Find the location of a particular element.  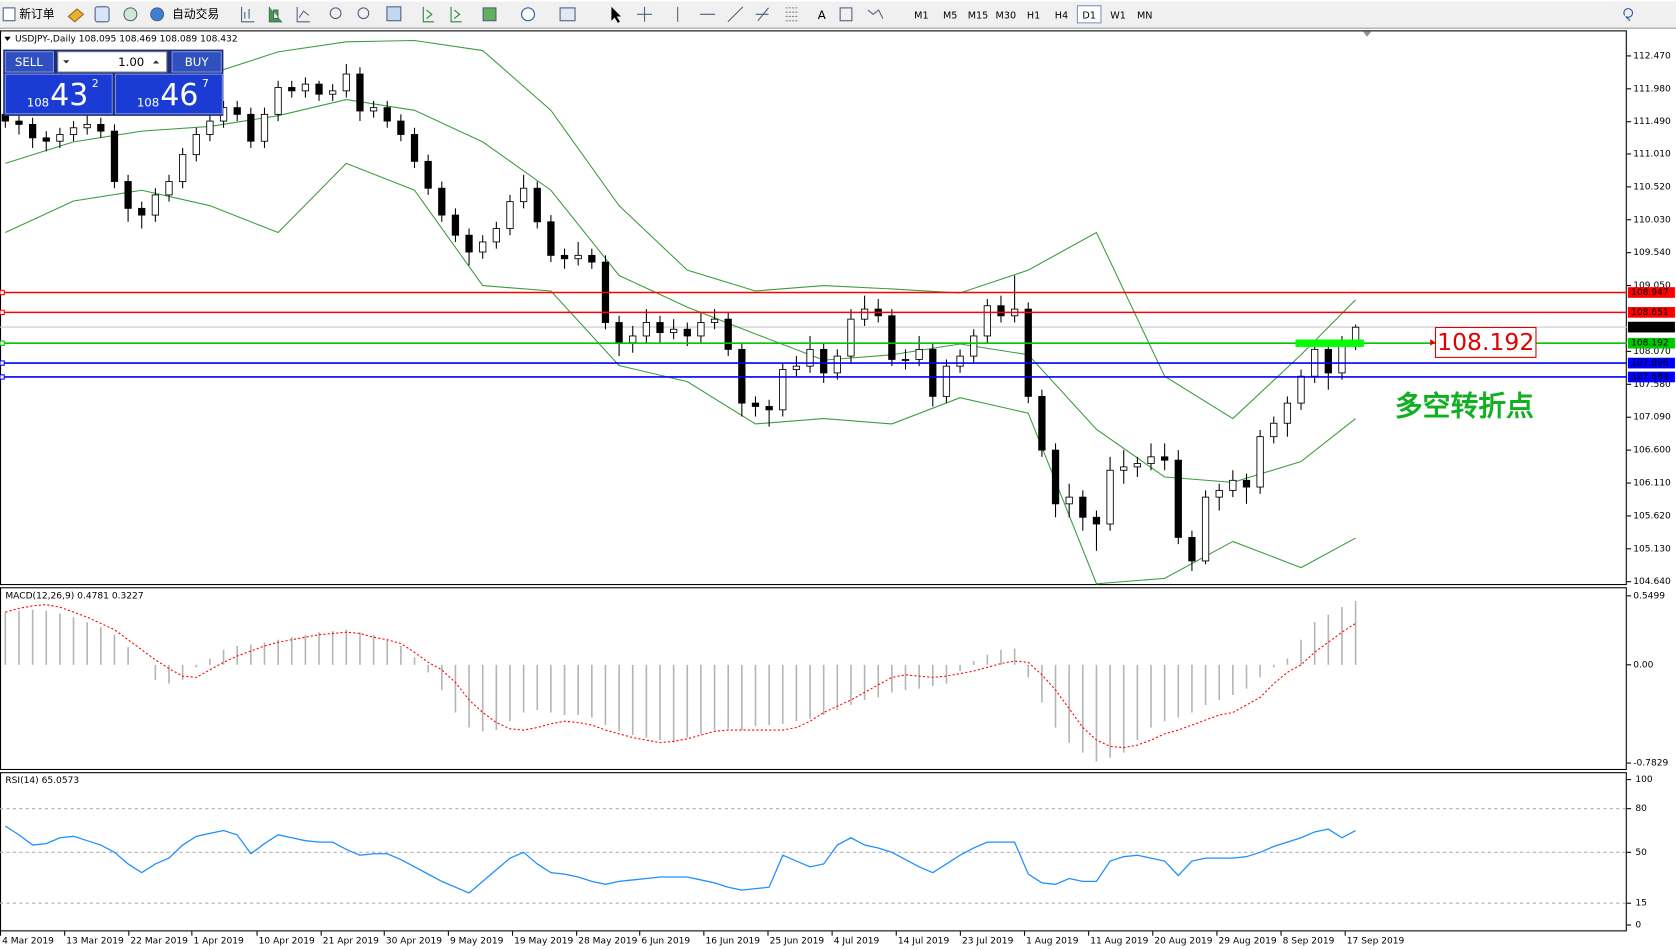

lot-input is located at coordinates (112, 62).